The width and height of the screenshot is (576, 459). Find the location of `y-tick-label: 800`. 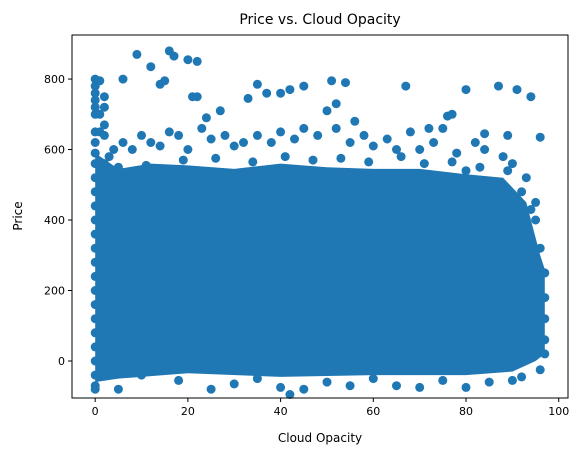

y-tick-label: 800 is located at coordinates (54, 79).